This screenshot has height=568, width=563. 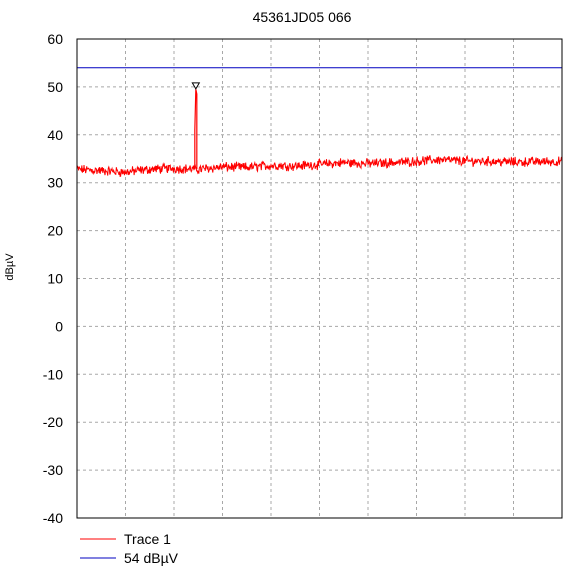 What do you see at coordinates (55, 183) in the screenshot?
I see `y-tick-label: 30` at bounding box center [55, 183].